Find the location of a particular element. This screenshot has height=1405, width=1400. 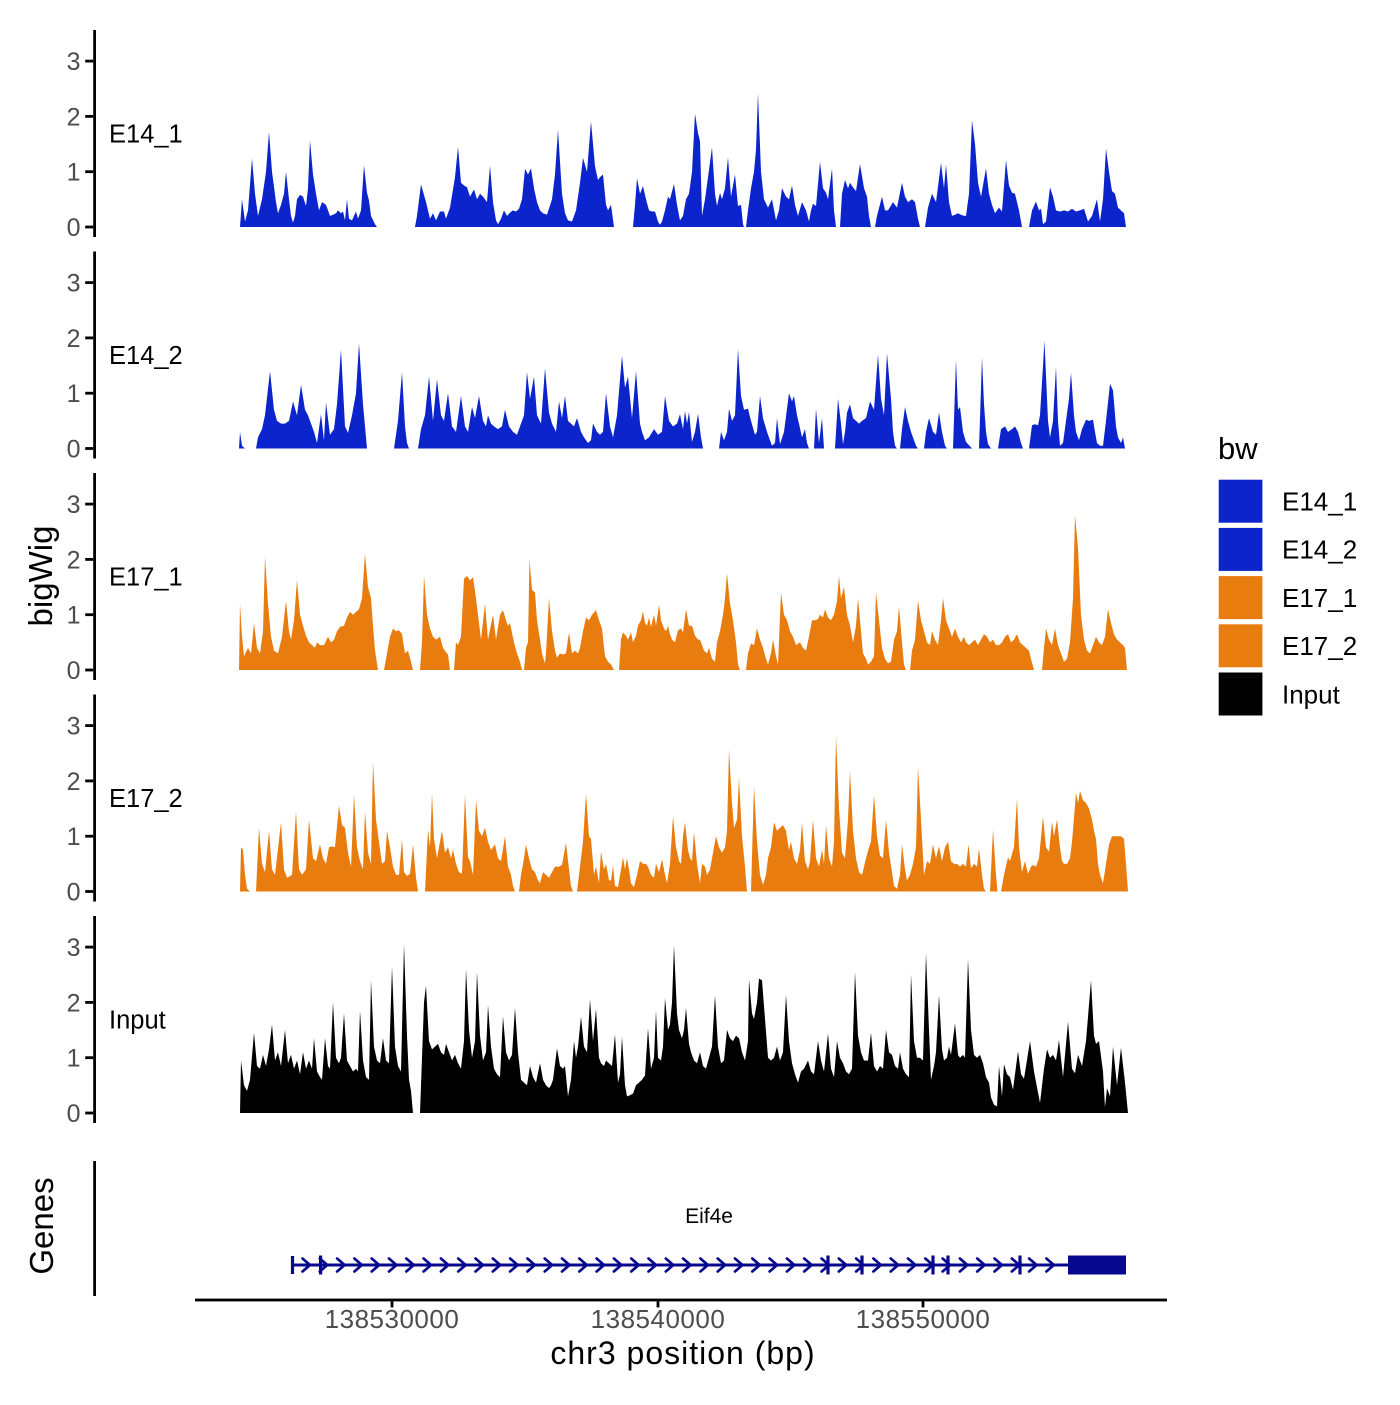

svg-text: bw is located at coordinates (1238, 448).